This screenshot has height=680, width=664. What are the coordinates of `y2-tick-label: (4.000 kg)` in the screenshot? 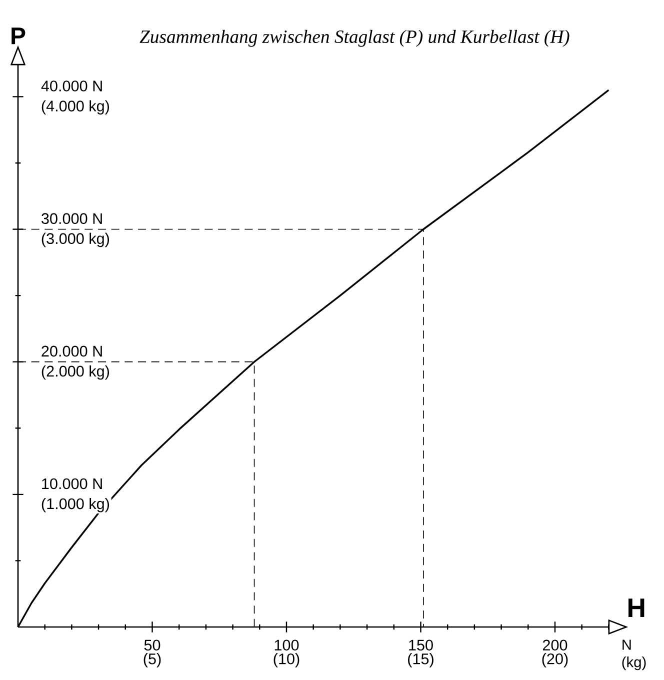 It's located at (76, 107).